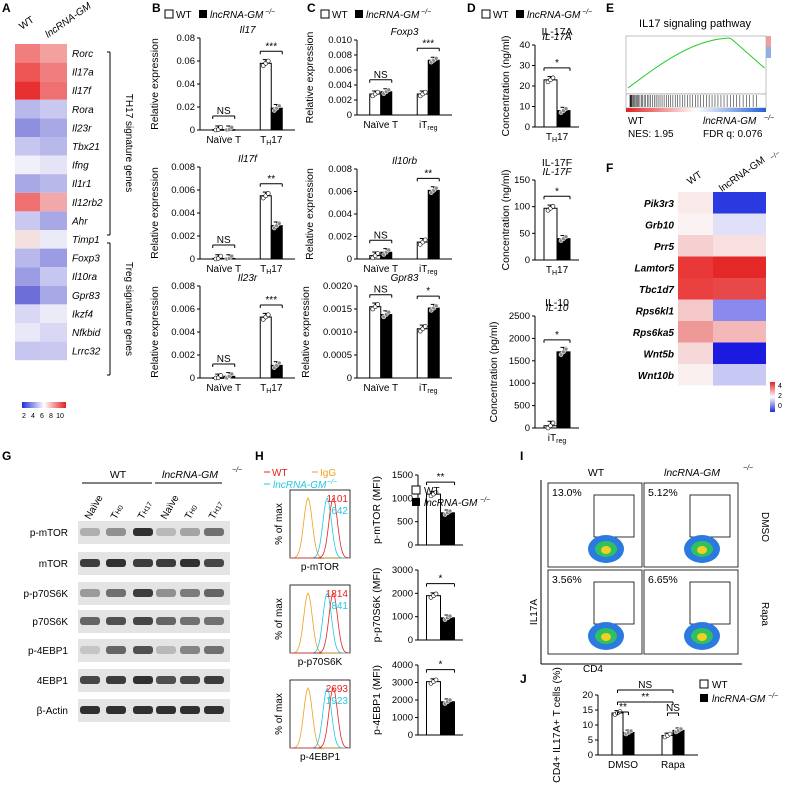  Describe the element at coordinates (609, 168) in the screenshot. I see `panel-letter: F` at that location.